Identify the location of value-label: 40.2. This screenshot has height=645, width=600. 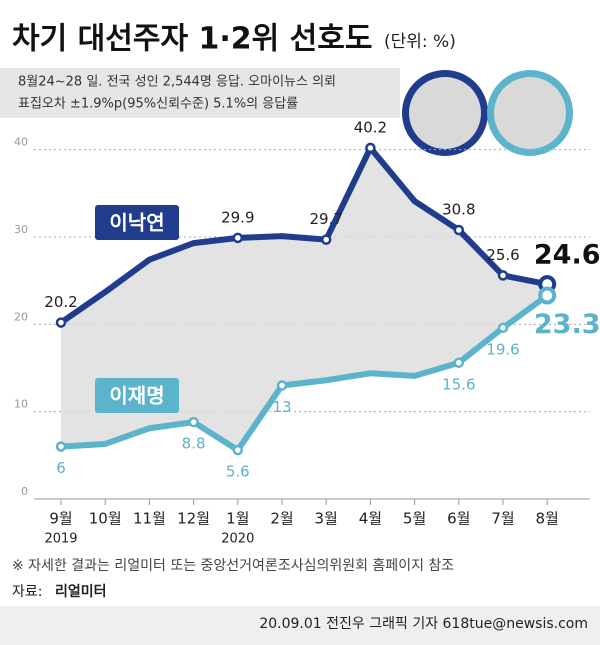
(370, 127).